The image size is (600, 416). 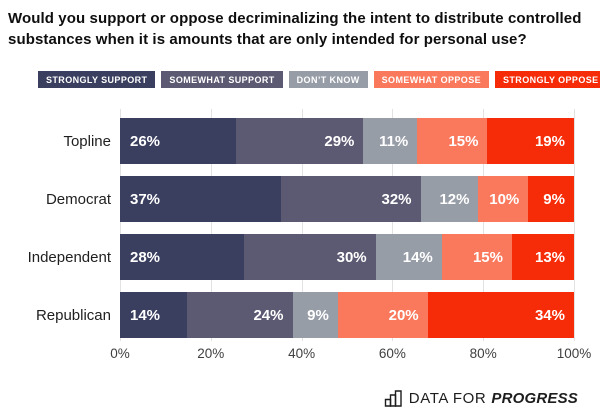 What do you see at coordinates (454, 199) in the screenshot?
I see `segment-value-label: 12%` at bounding box center [454, 199].